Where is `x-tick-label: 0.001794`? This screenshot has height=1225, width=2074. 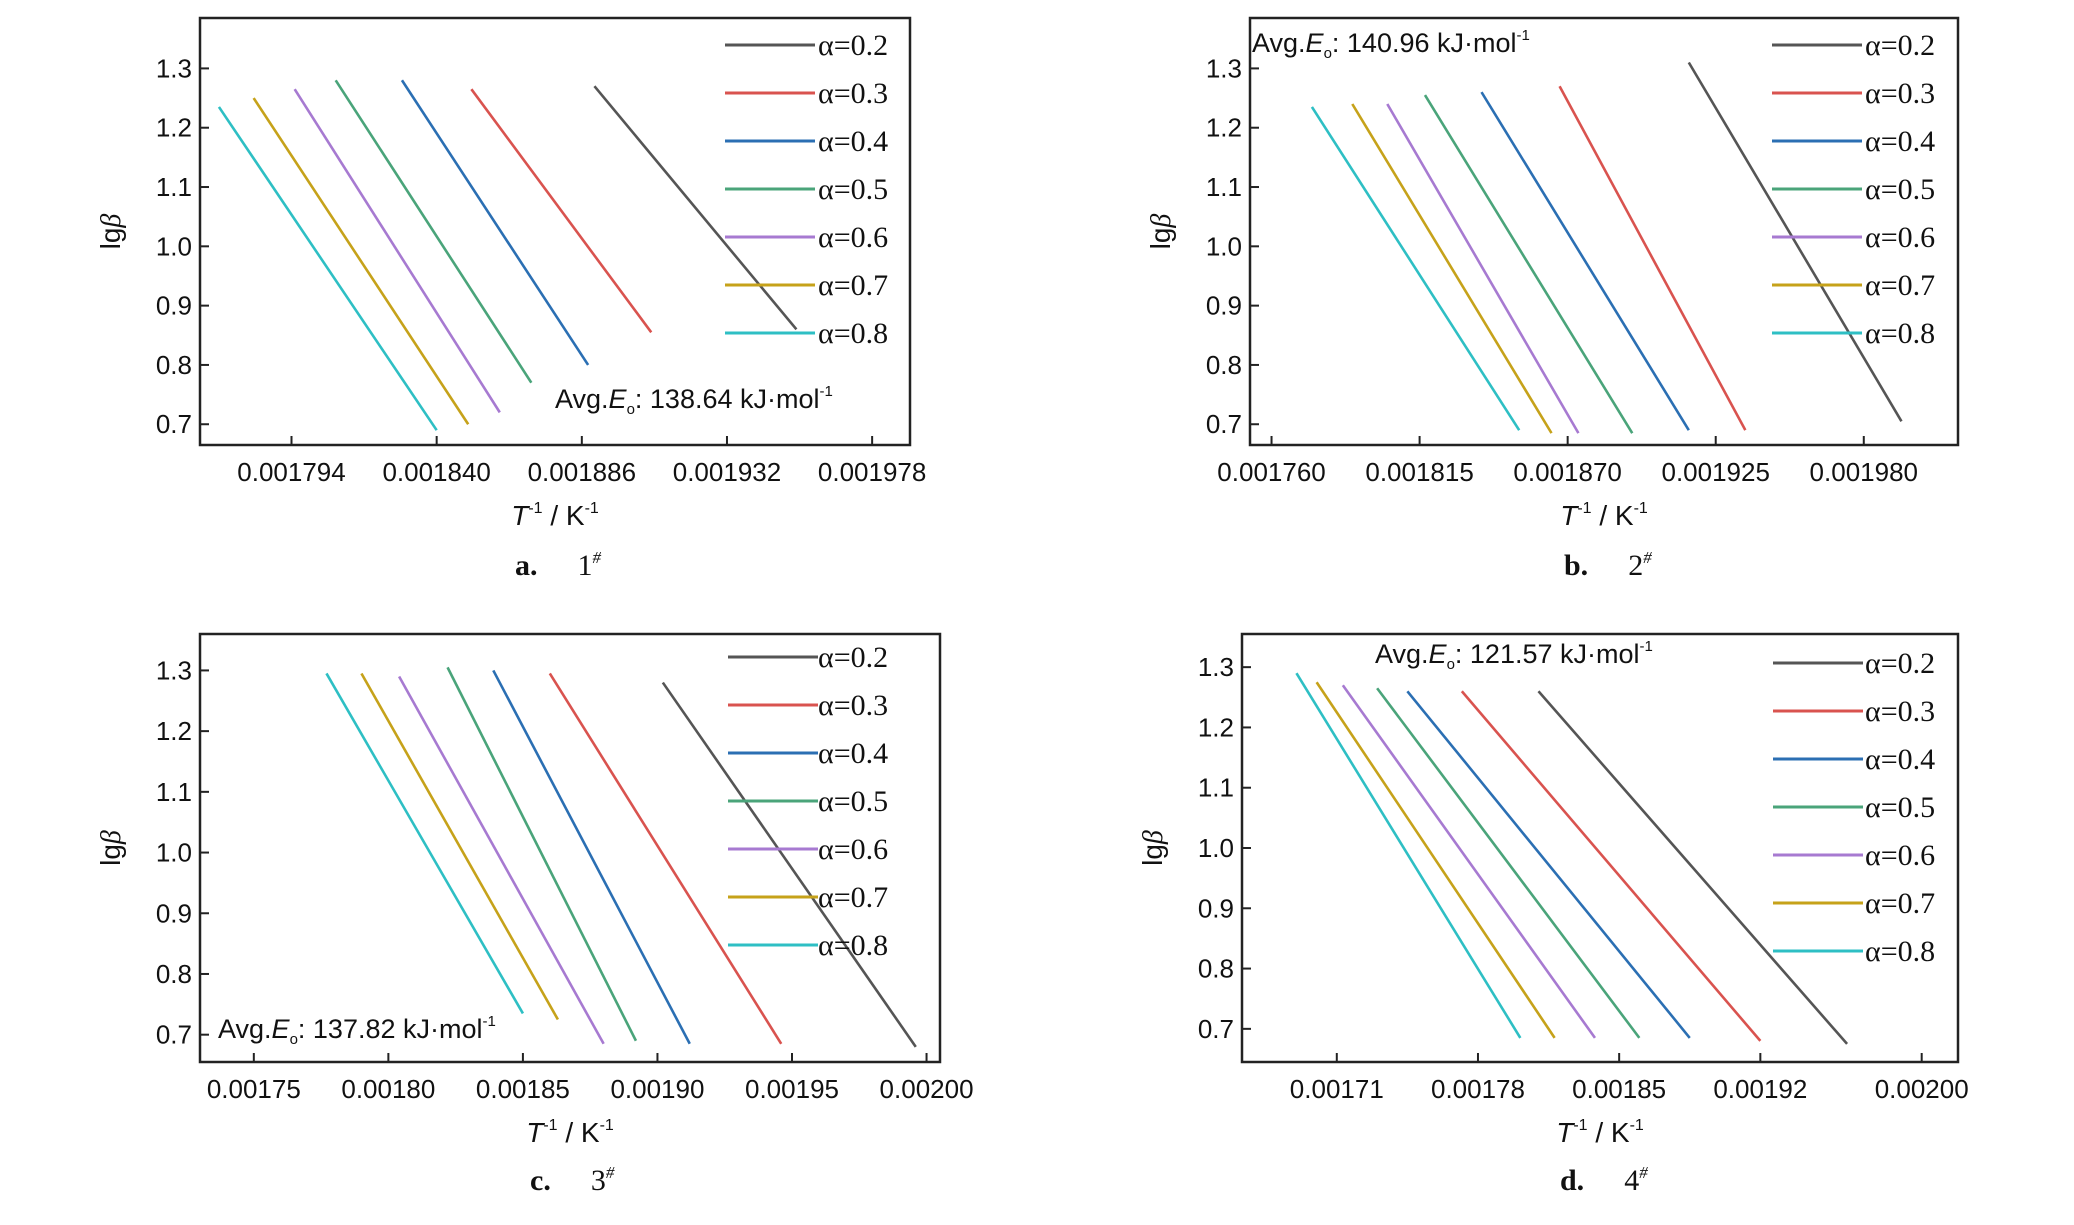 x-tick-label: 0.001794 is located at coordinates (291, 472).